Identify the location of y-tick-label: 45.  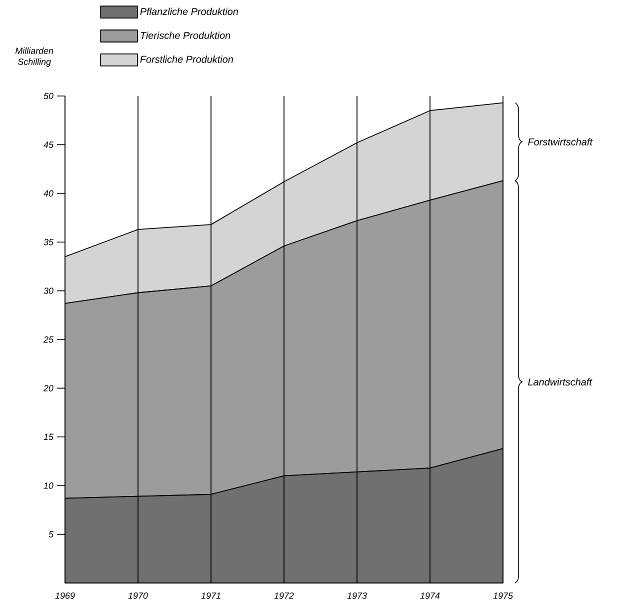
(49, 145).